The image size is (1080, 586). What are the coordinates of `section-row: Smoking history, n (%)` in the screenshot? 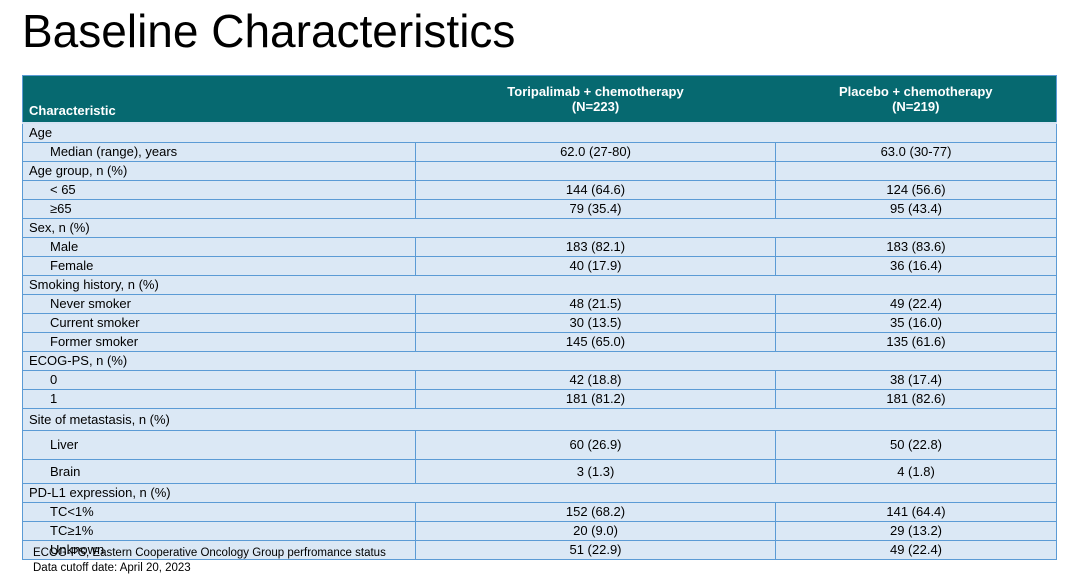 It's located at (539, 285).